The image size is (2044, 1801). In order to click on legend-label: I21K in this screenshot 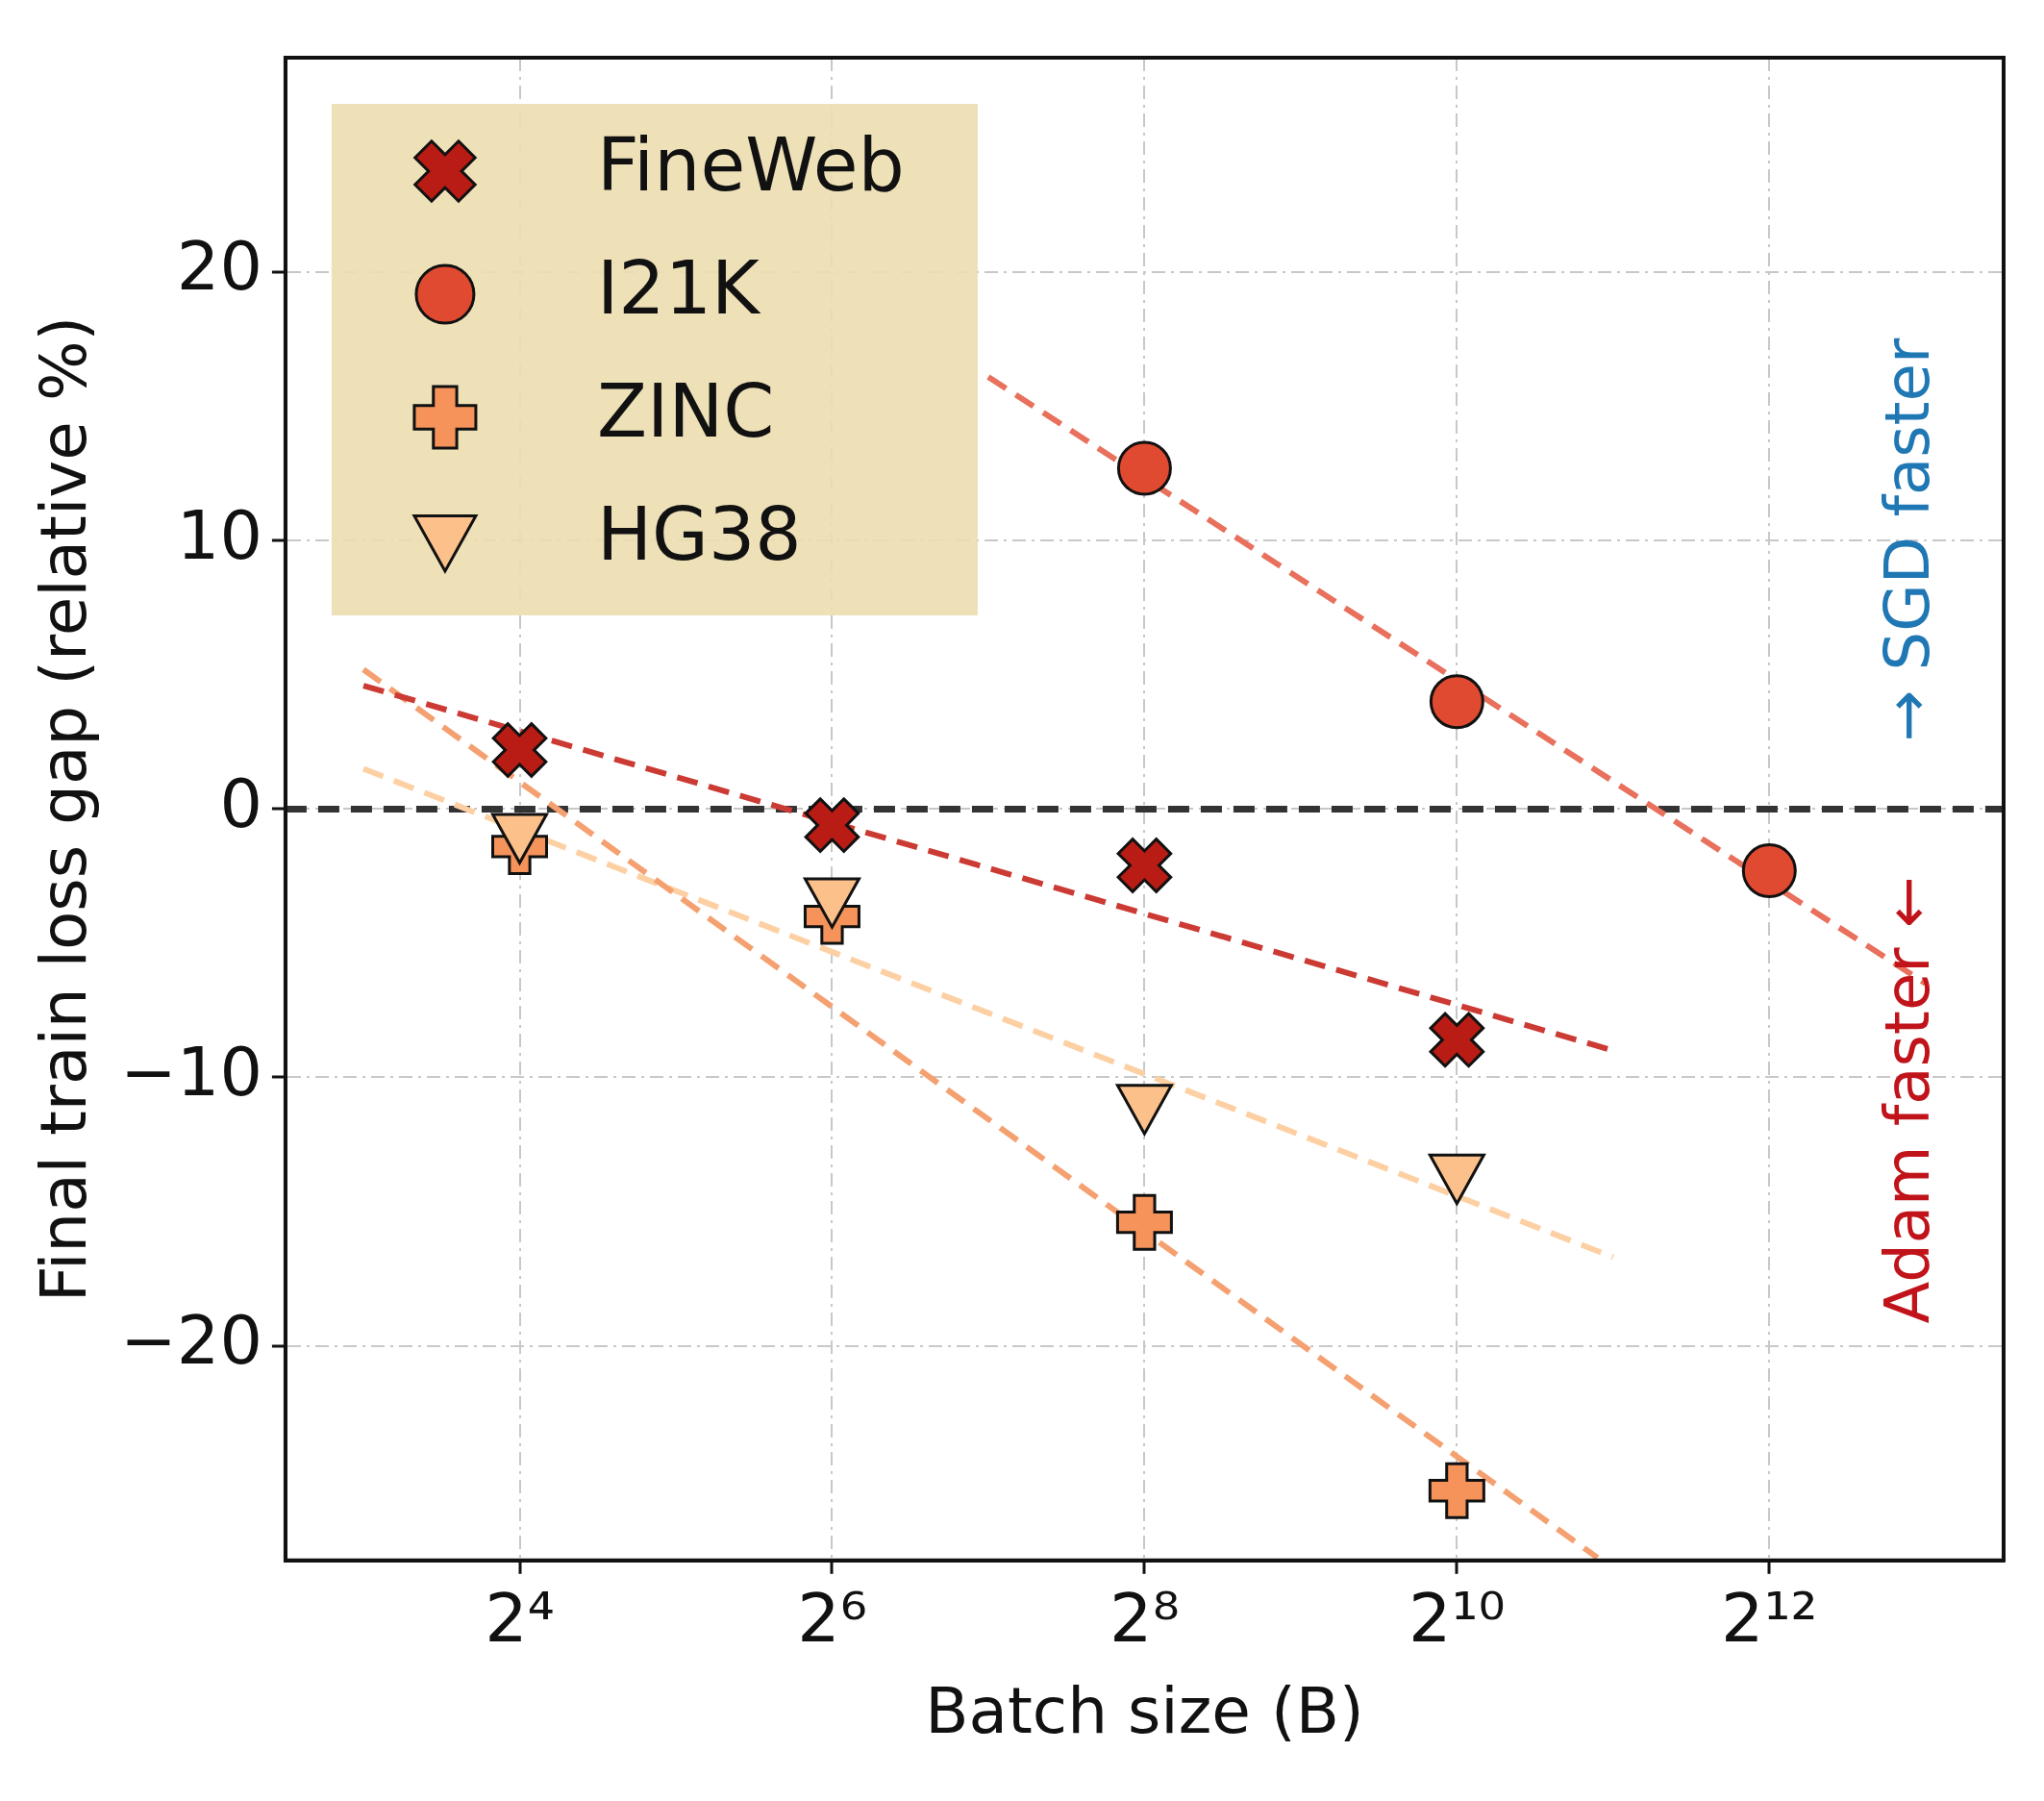, I will do `click(679, 287)`.